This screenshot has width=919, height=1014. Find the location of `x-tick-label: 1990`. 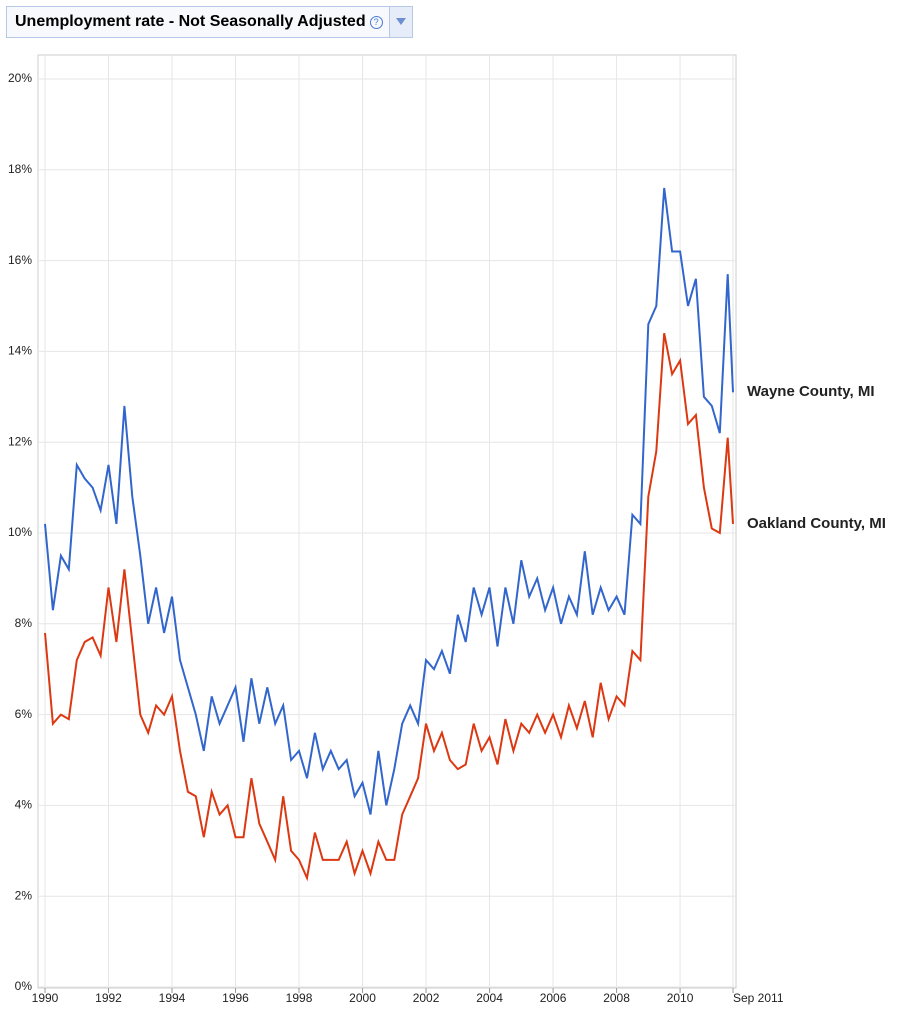

x-tick-label: 1990 is located at coordinates (45, 998).